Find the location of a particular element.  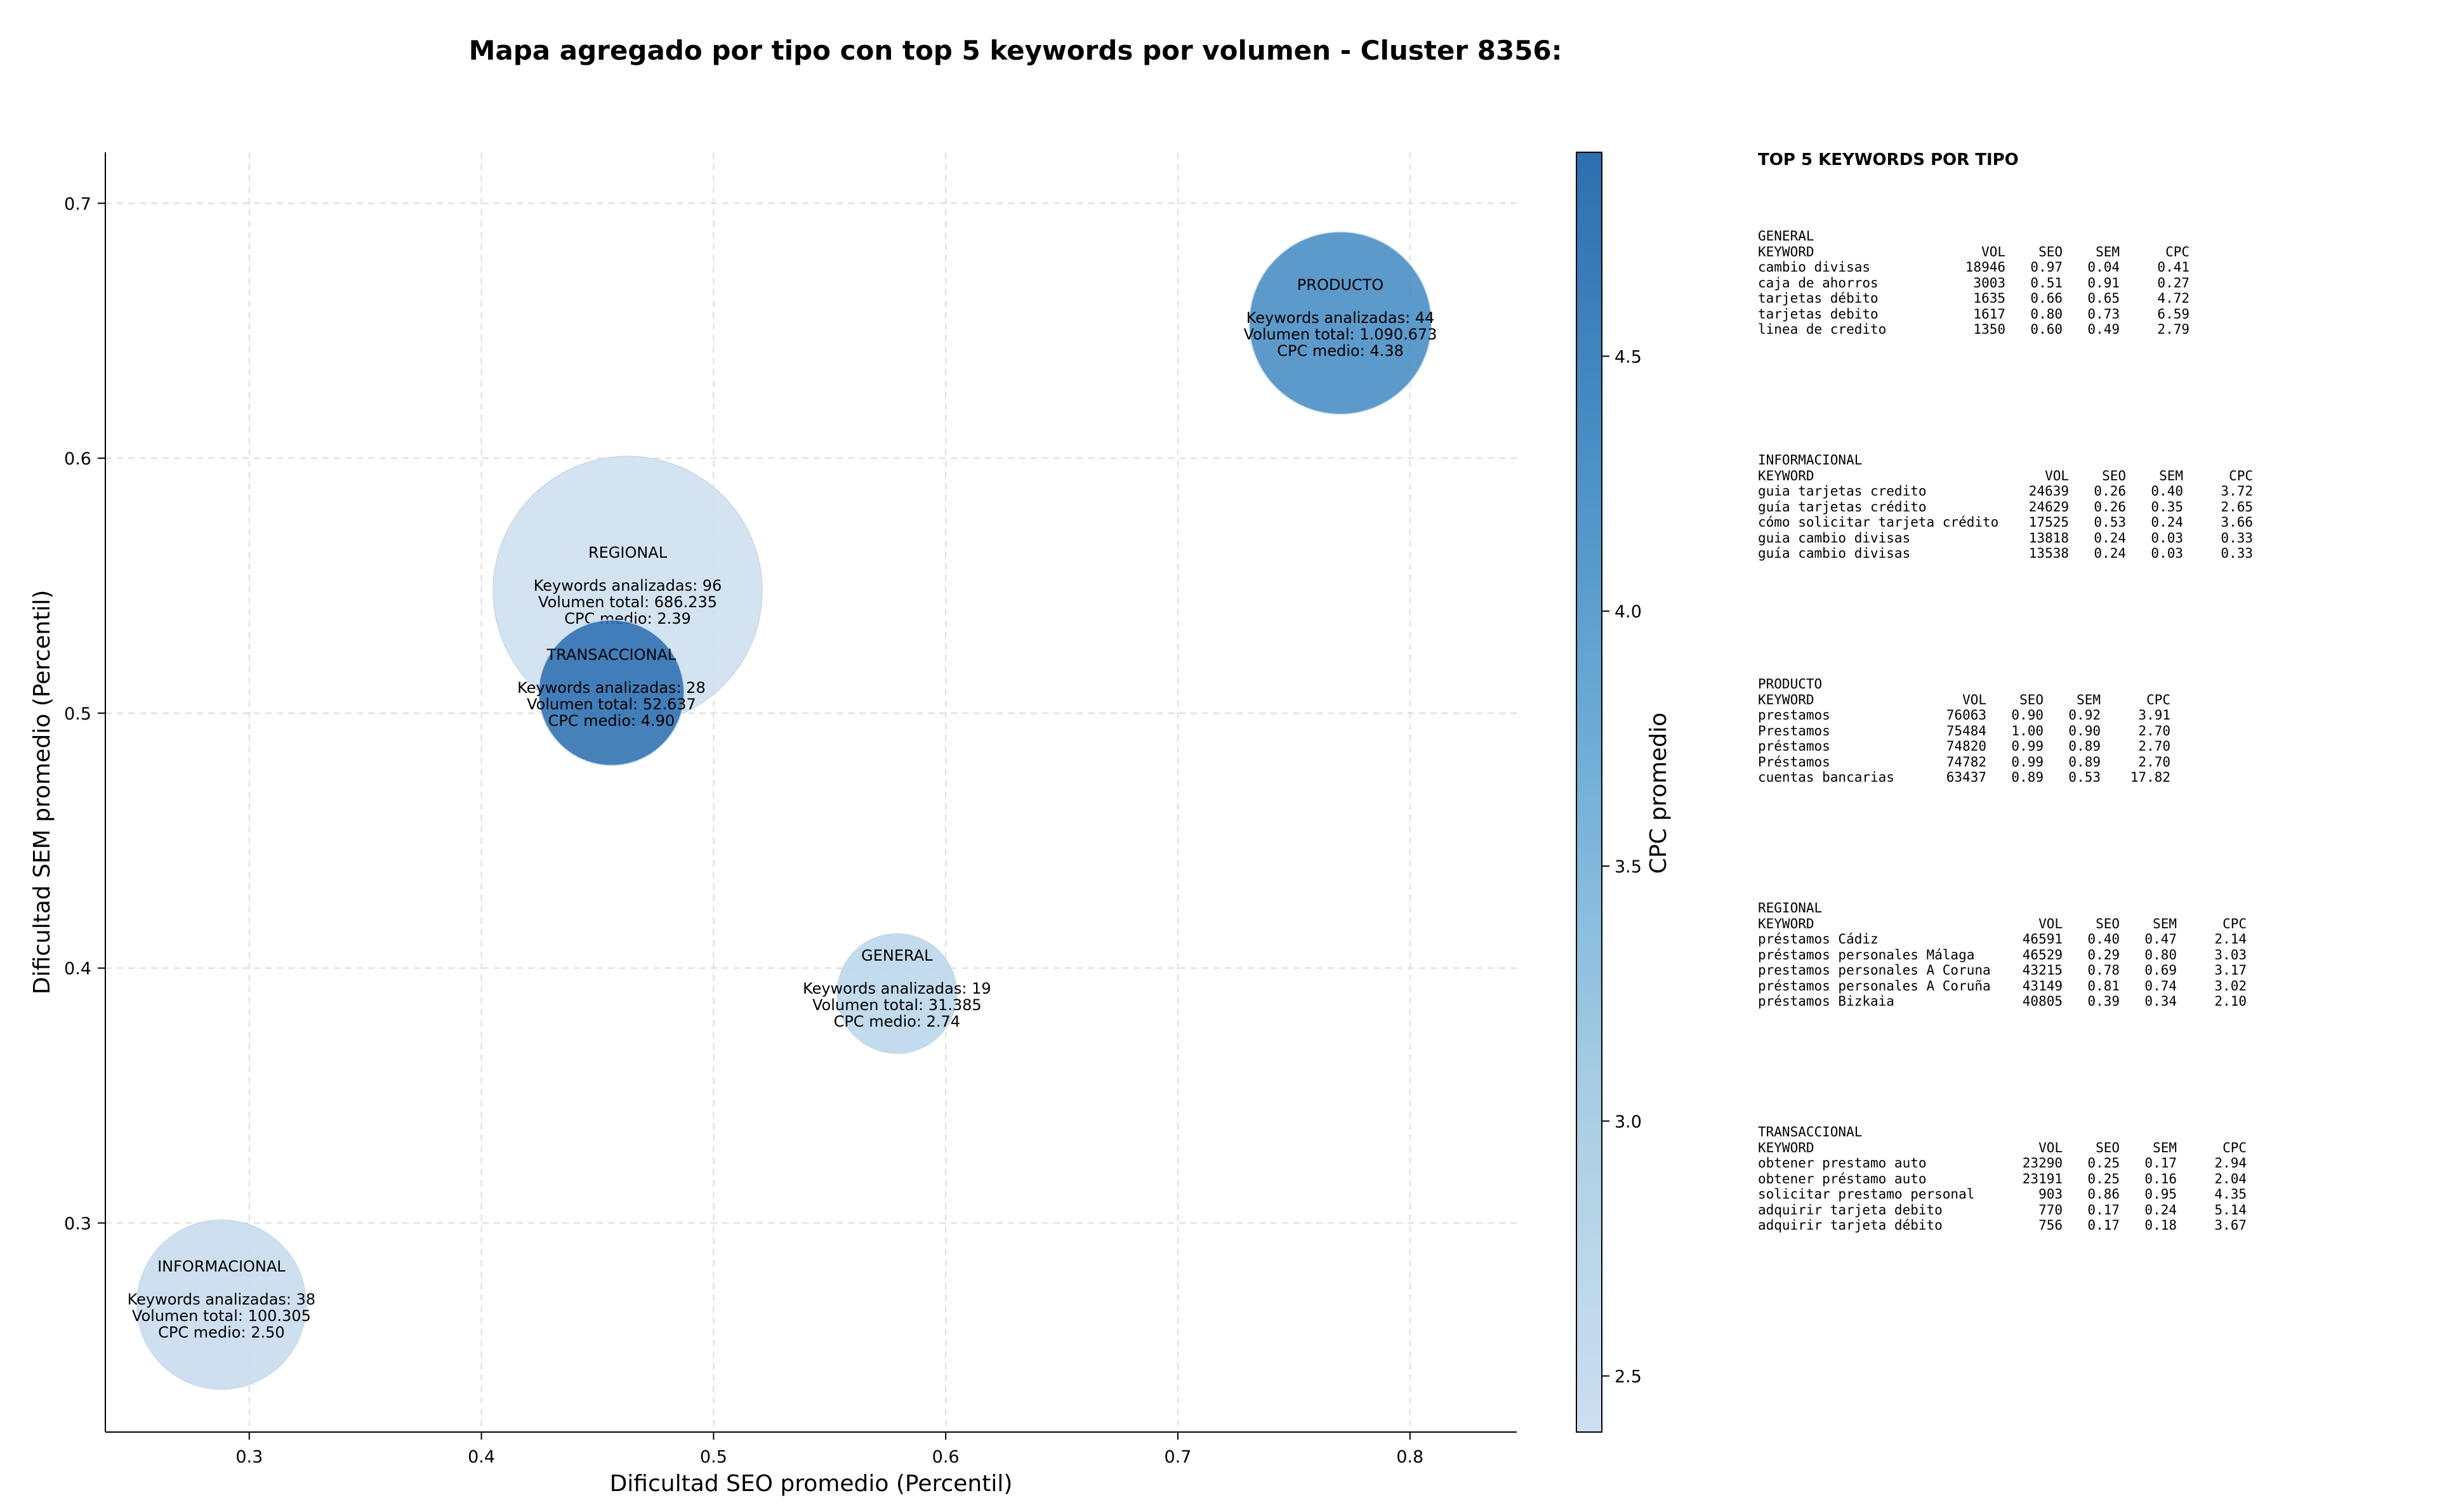

bubble-cpc-label: CPC medio: 4.38 is located at coordinates (1340, 351).